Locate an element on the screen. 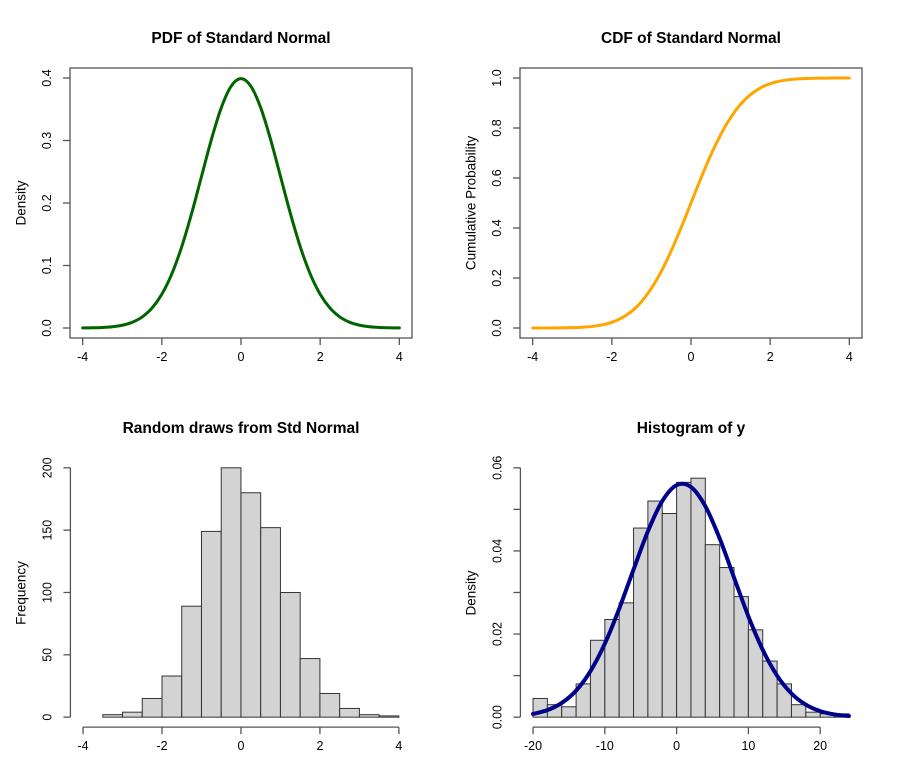 The height and width of the screenshot is (779, 900). y-tick-label: 0 is located at coordinates (47, 717).